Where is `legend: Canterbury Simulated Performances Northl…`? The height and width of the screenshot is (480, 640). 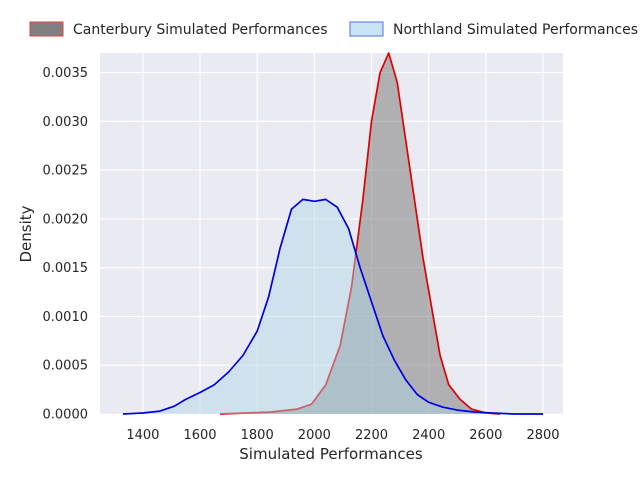
legend: Canterbury Simulated Performances Northl… is located at coordinates (333, 29).